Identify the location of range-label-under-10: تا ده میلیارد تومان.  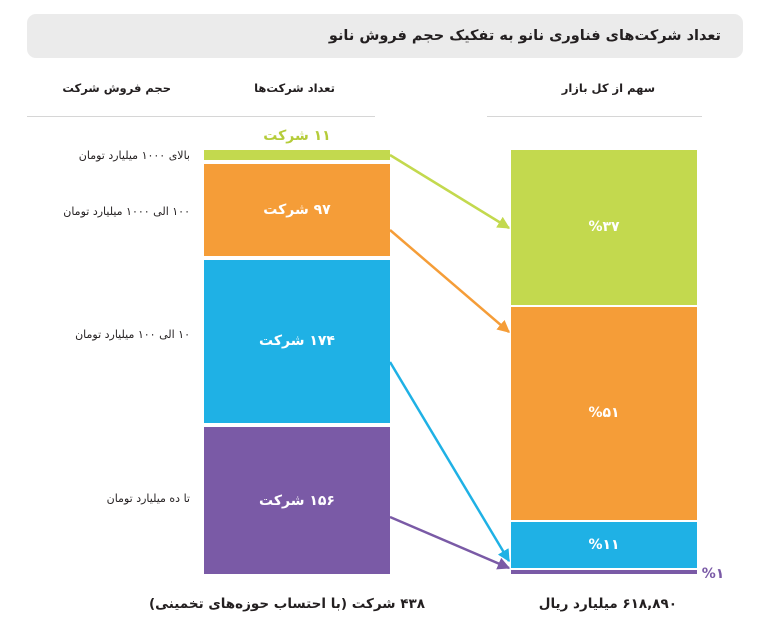
(148, 498).